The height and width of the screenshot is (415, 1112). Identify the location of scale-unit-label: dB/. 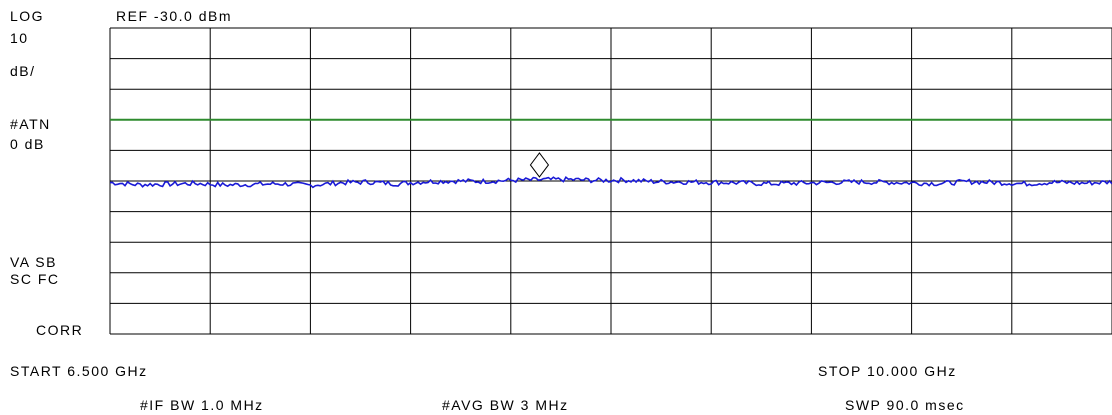
(23, 71).